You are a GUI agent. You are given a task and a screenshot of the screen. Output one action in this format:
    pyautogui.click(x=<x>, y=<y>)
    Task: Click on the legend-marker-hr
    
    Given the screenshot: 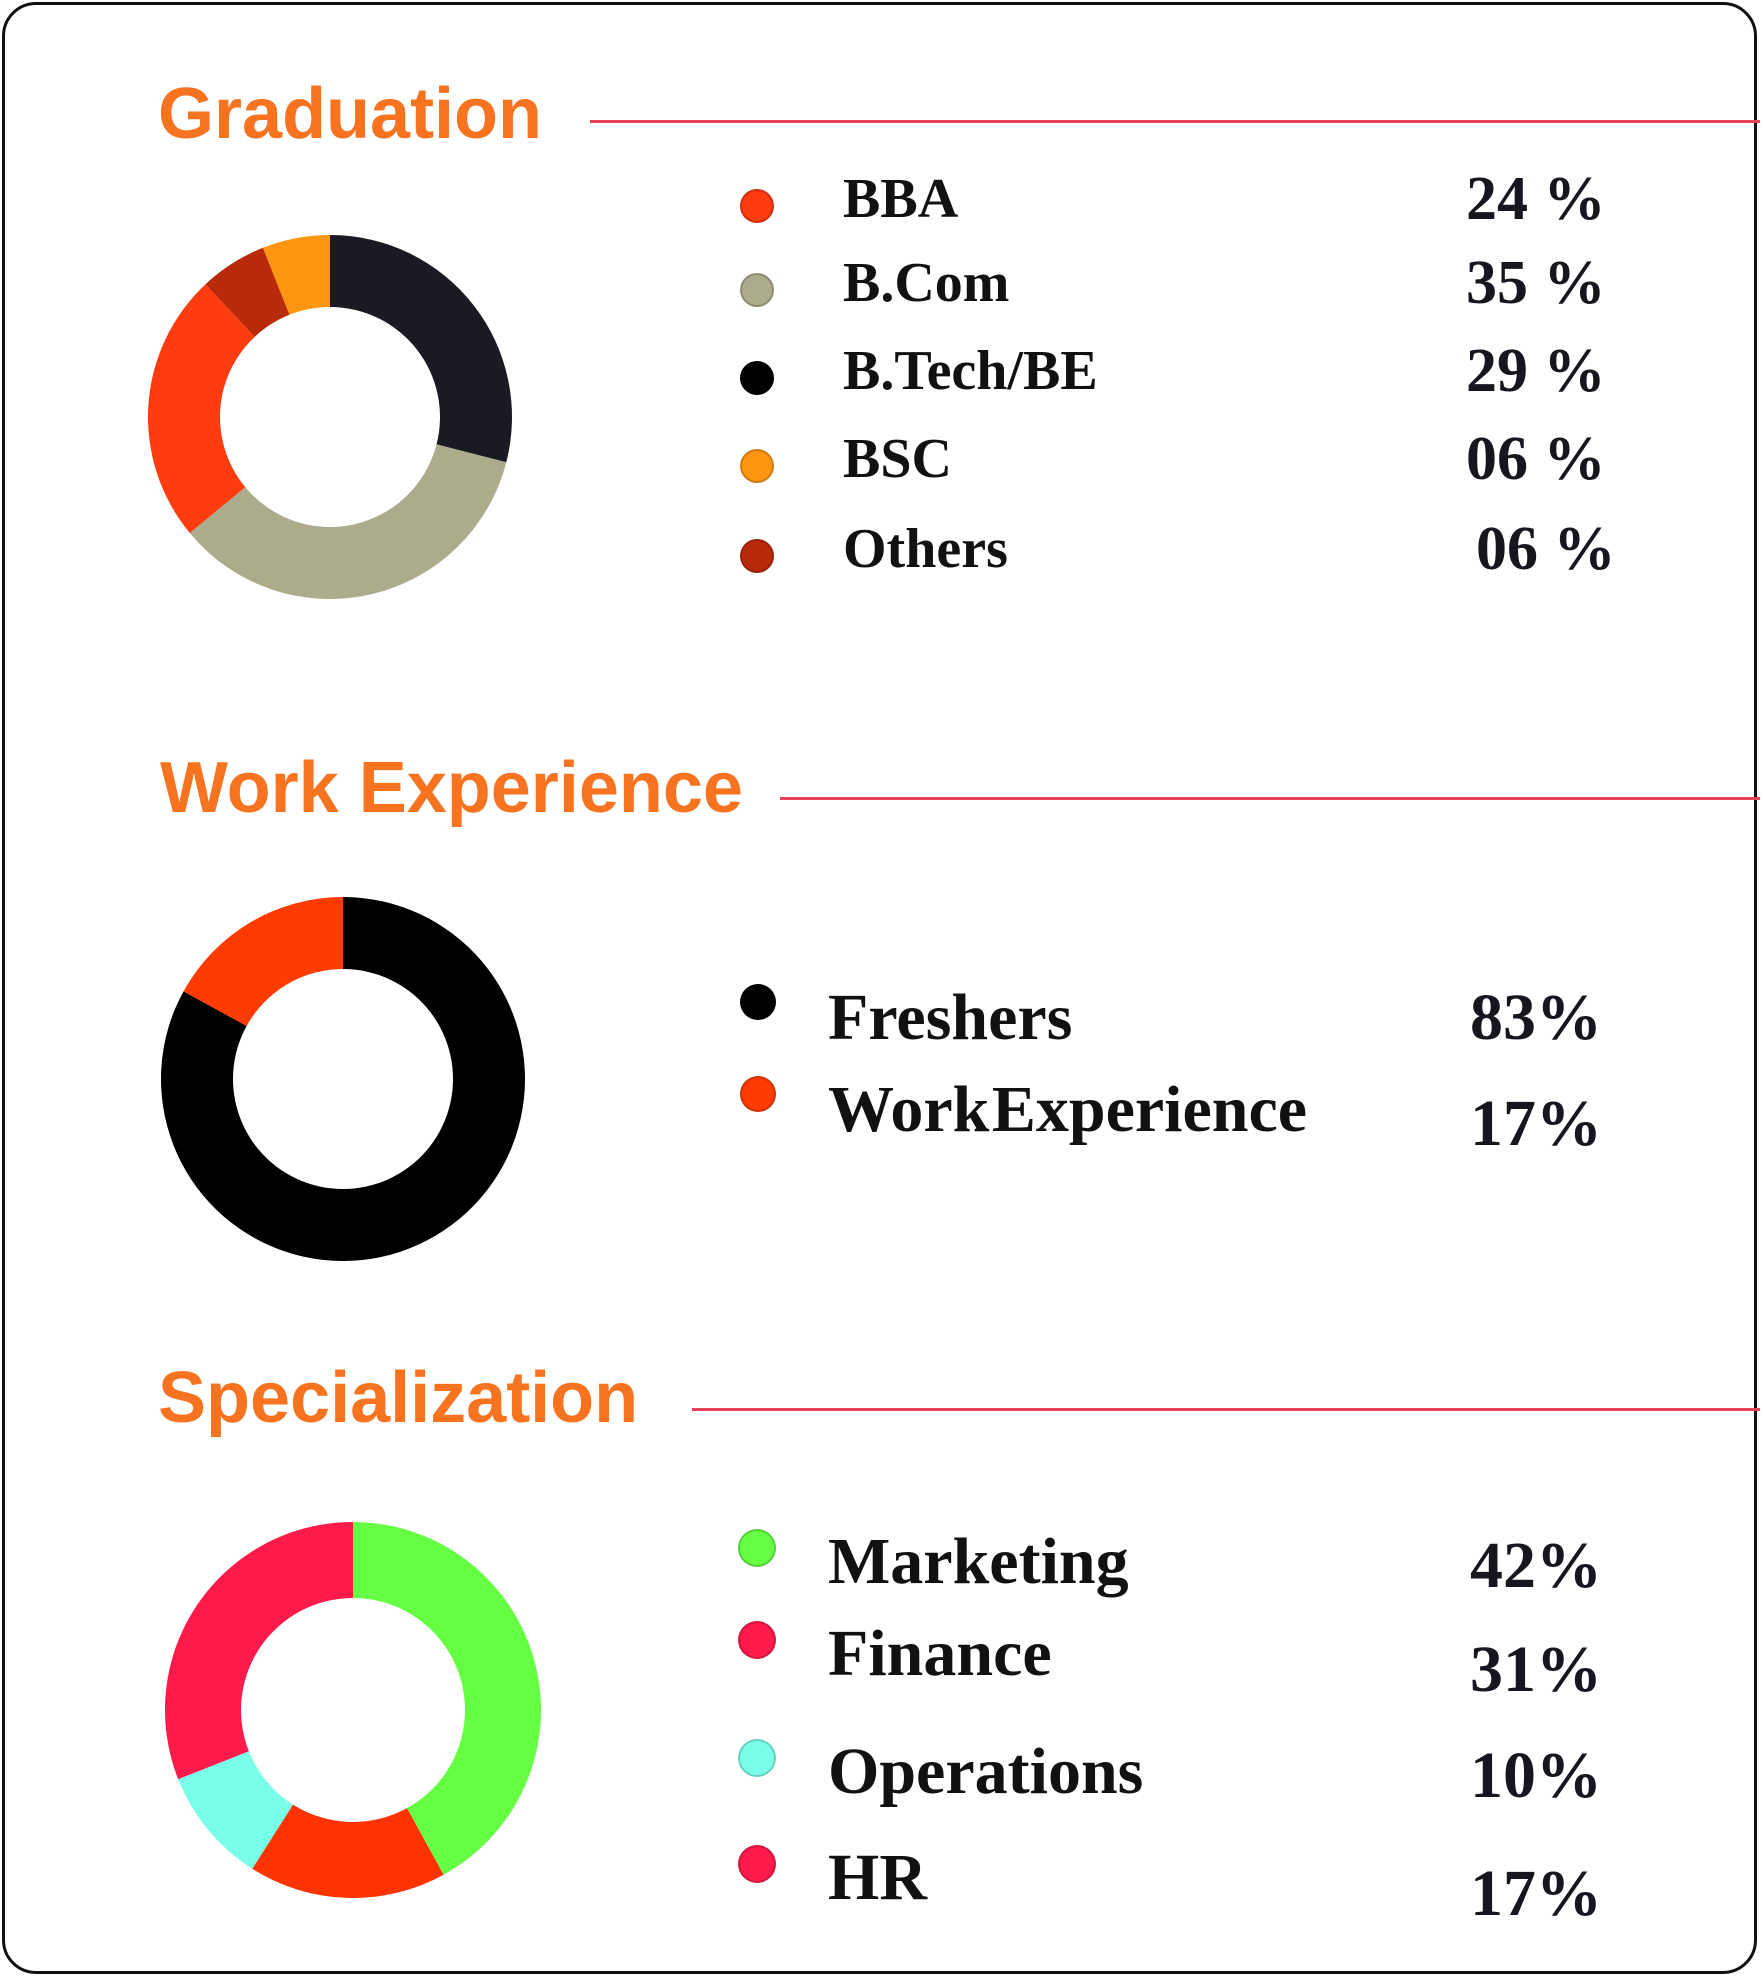 What is the action you would take?
    pyautogui.click(x=757, y=1864)
    